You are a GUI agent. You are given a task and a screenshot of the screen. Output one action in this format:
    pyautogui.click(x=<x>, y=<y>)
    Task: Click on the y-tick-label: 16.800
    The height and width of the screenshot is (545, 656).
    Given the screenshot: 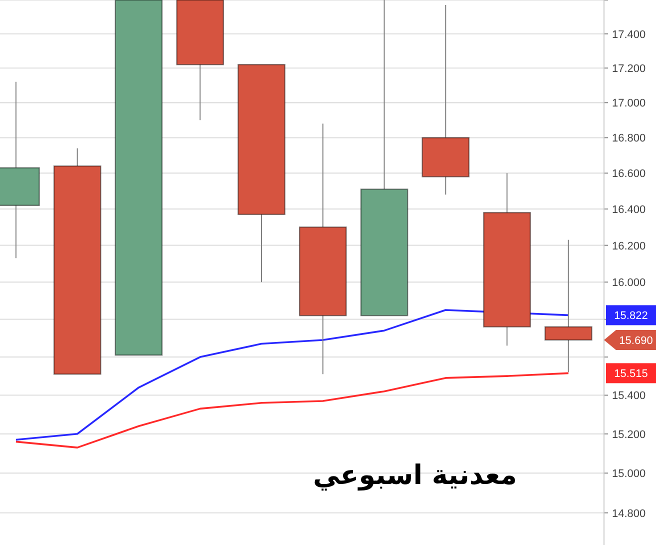 What is the action you would take?
    pyautogui.click(x=629, y=138)
    